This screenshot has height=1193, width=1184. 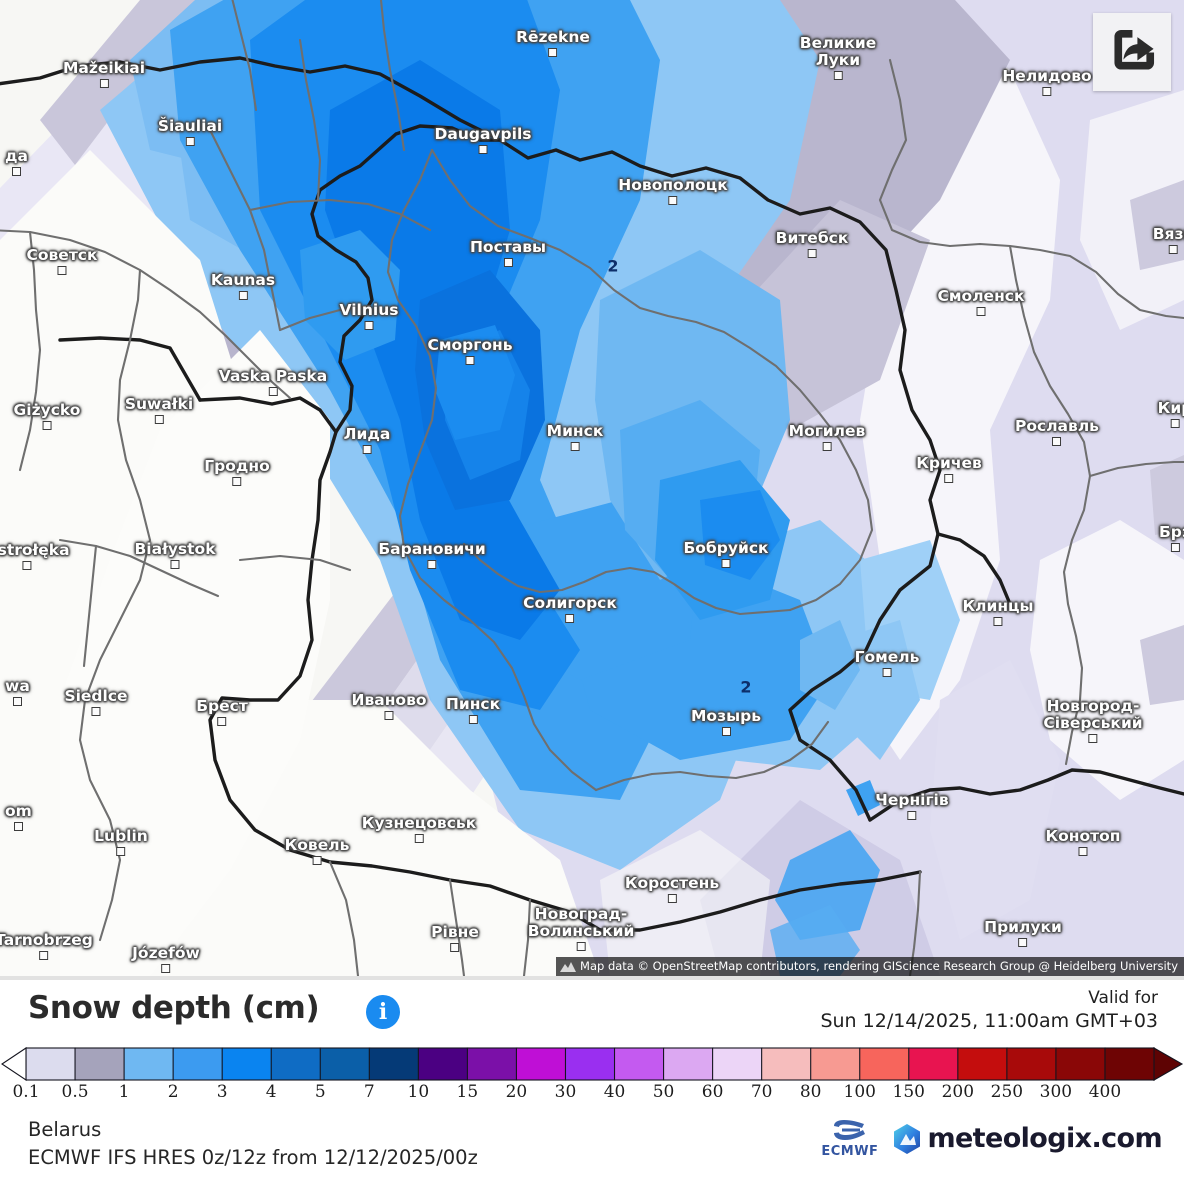 What do you see at coordinates (14, 1064) in the screenshot?
I see `color-scale-left-cap` at bounding box center [14, 1064].